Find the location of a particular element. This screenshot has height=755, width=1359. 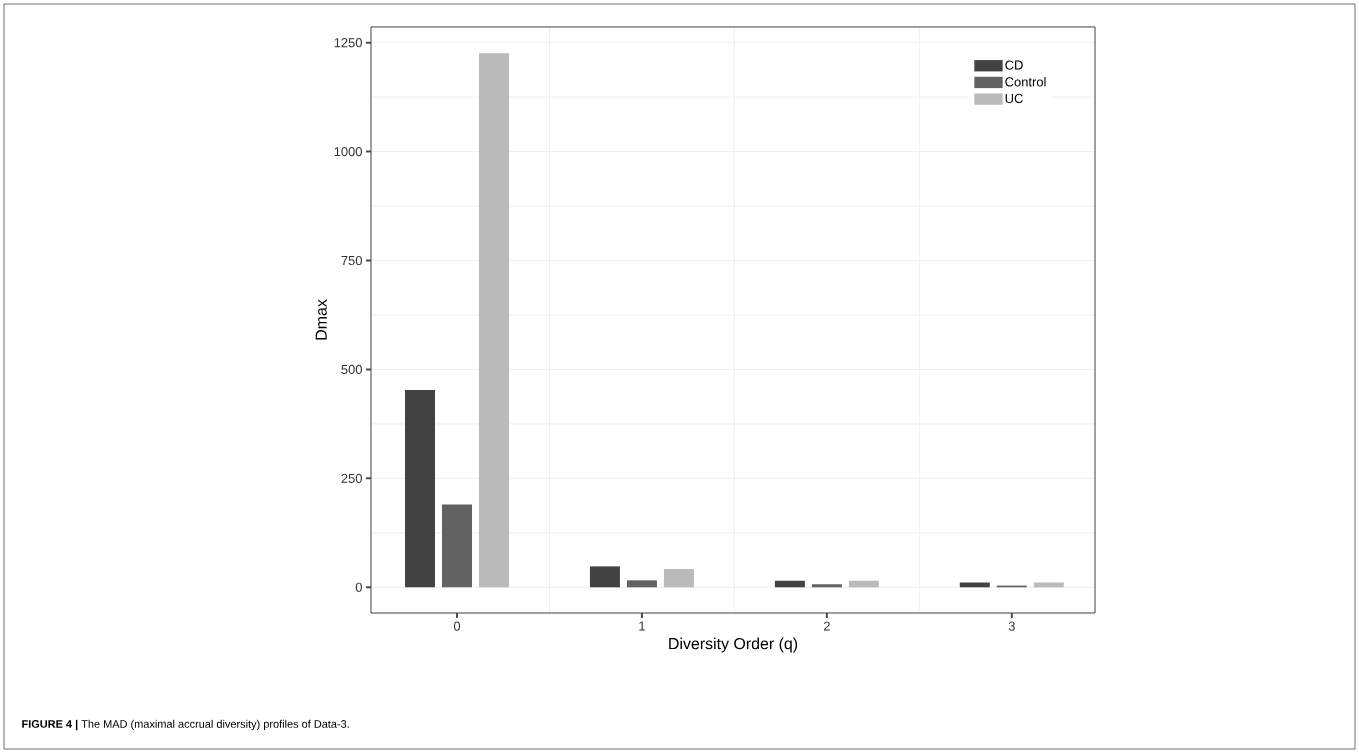

text: FIGURE 4 | The MAD (maximal accrual diversity) profiles of Data-3. is located at coordinates (185, 725).